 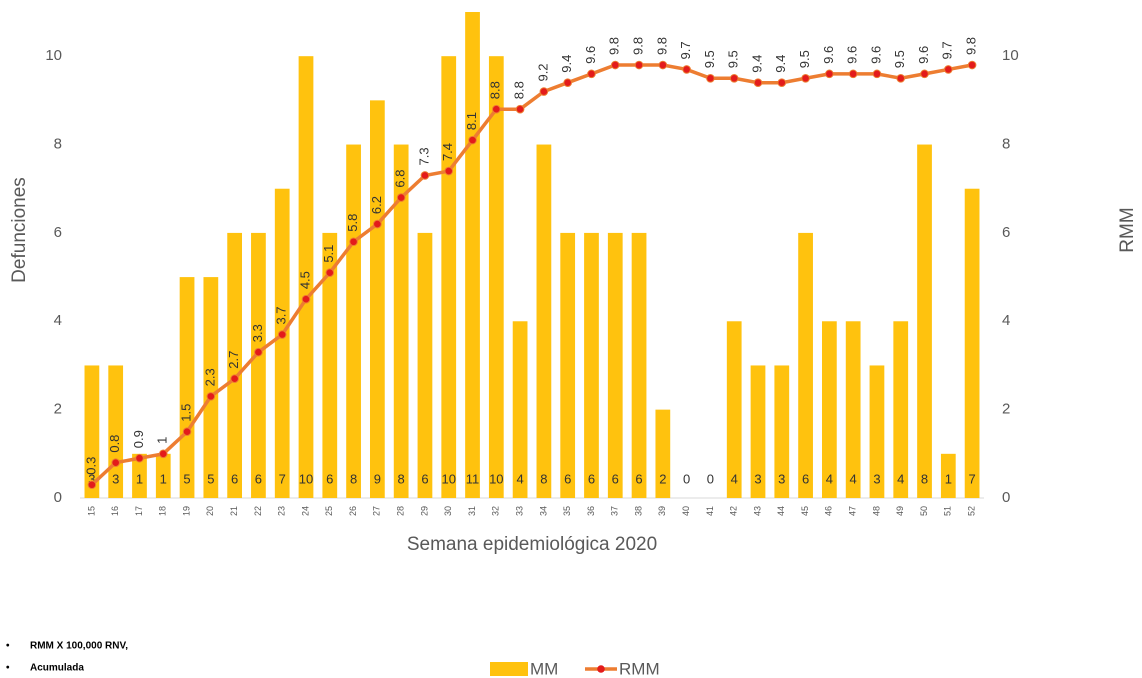 What do you see at coordinates (567, 511) in the screenshot?
I see `x-tick-label: 35` at bounding box center [567, 511].